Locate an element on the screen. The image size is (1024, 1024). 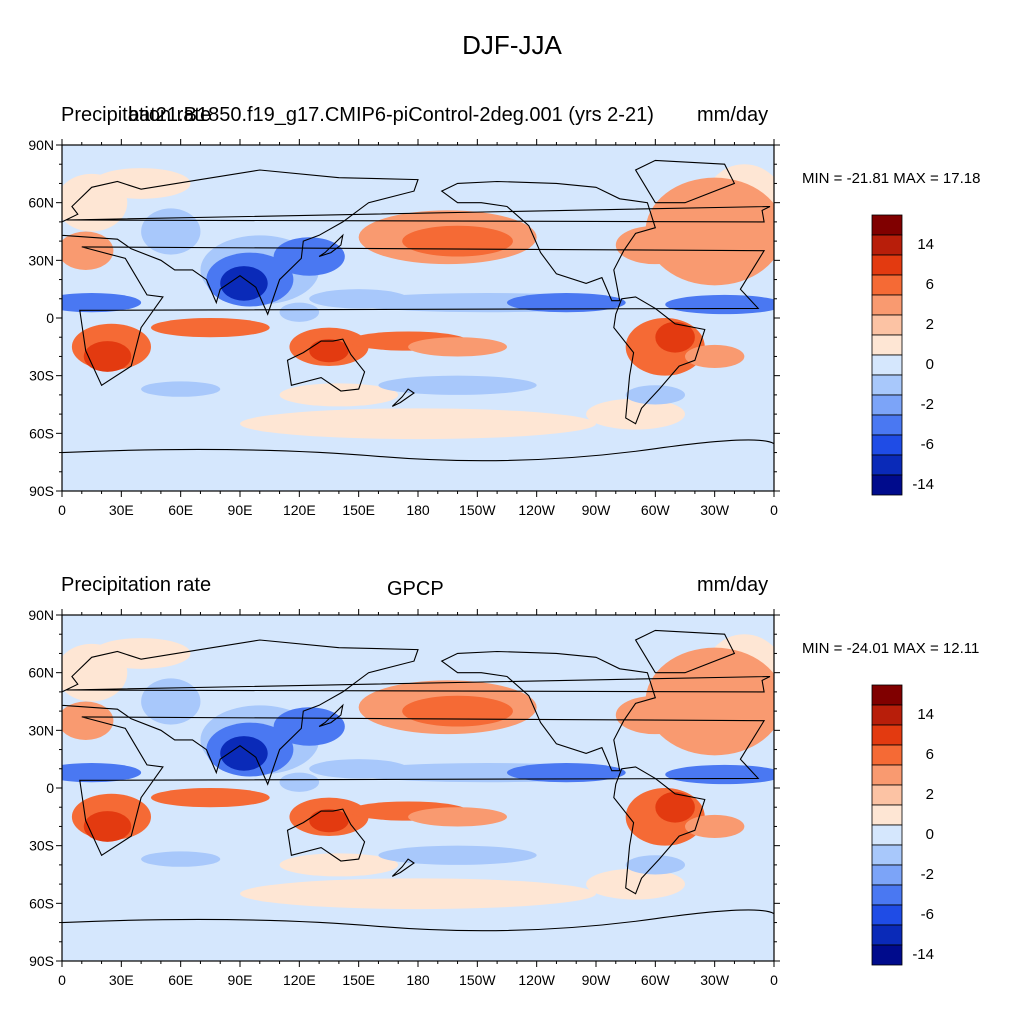
lon-tick-label: 120E is located at coordinates (299, 980).